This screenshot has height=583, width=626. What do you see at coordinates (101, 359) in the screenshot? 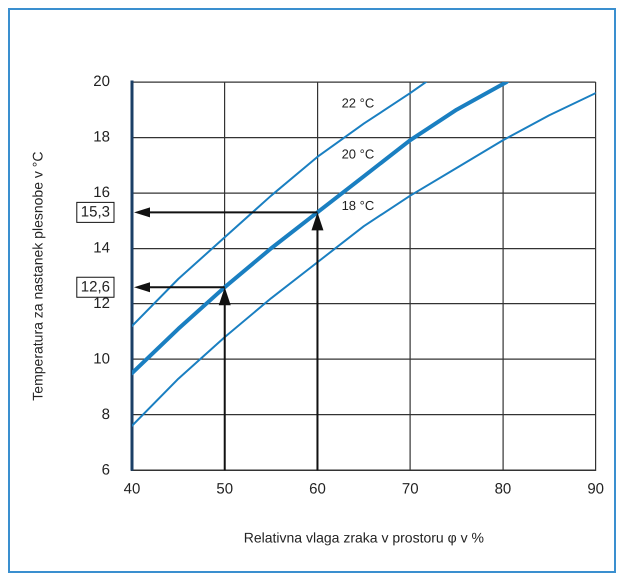
I see `y-tick-label: 10` at bounding box center [101, 359].